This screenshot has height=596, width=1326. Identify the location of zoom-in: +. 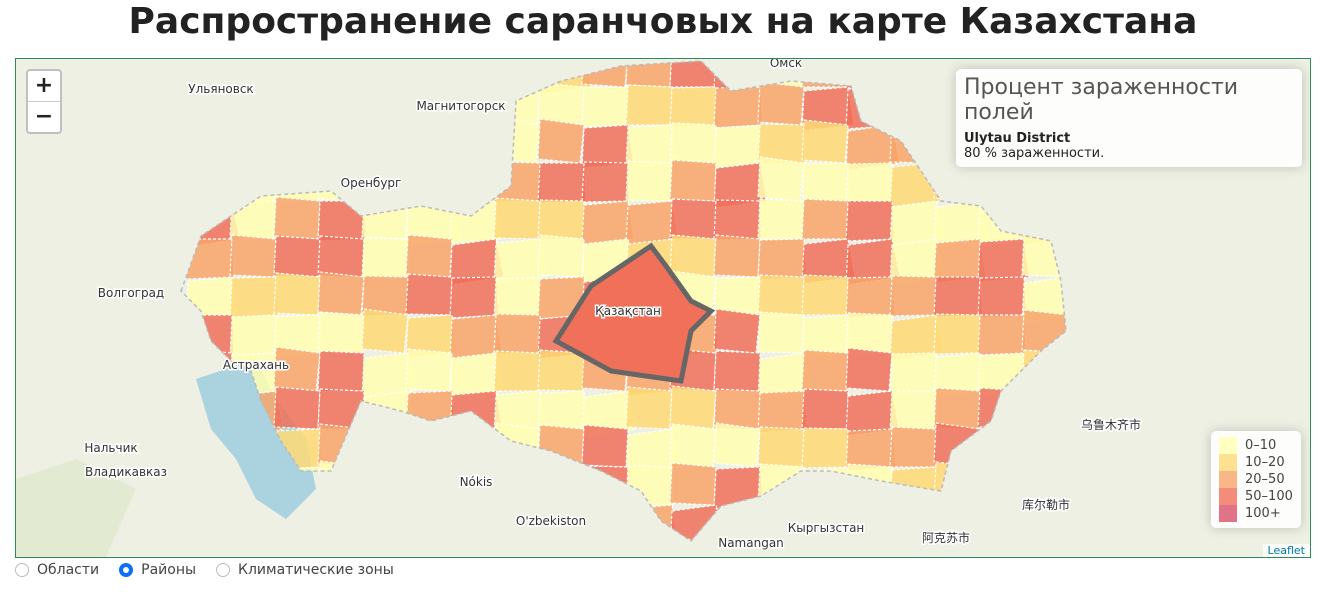
(44, 85).